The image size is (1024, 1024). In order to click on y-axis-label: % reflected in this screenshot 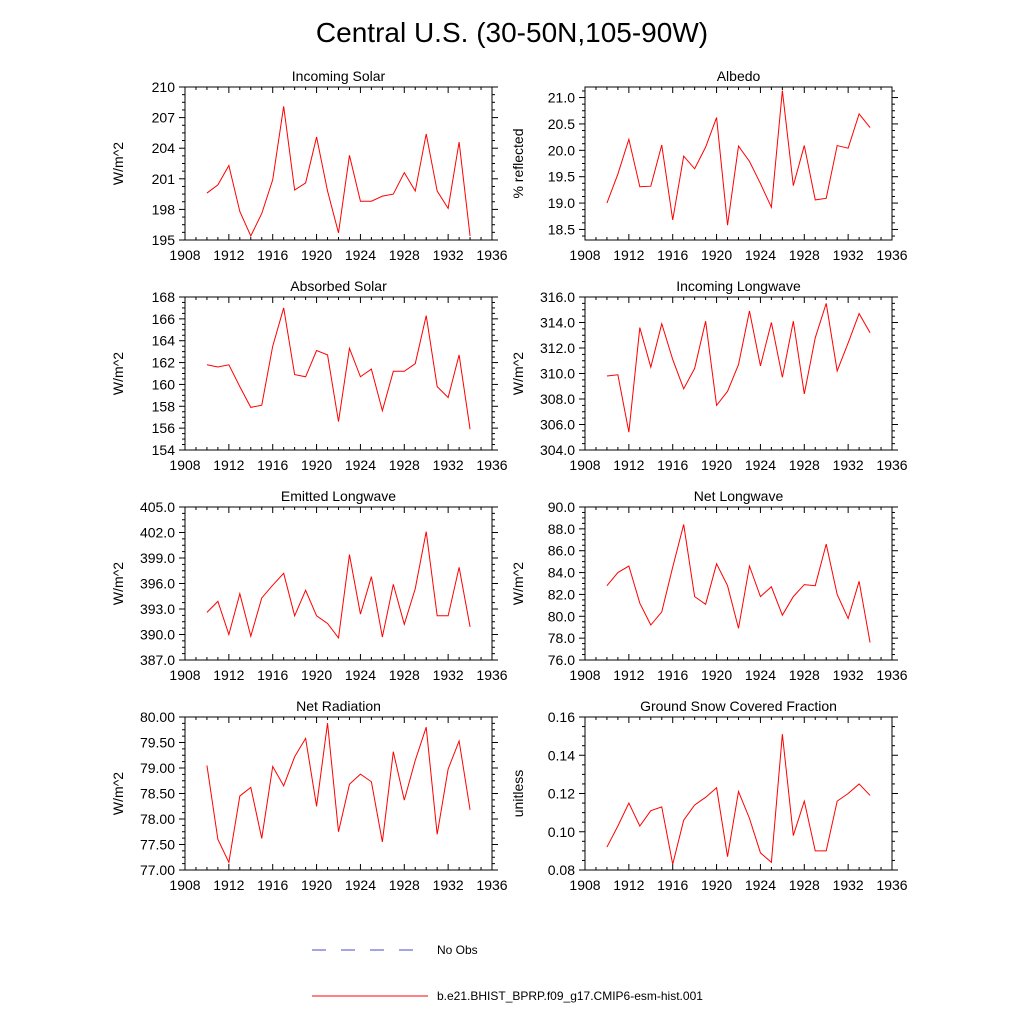, I will do `click(518, 163)`.